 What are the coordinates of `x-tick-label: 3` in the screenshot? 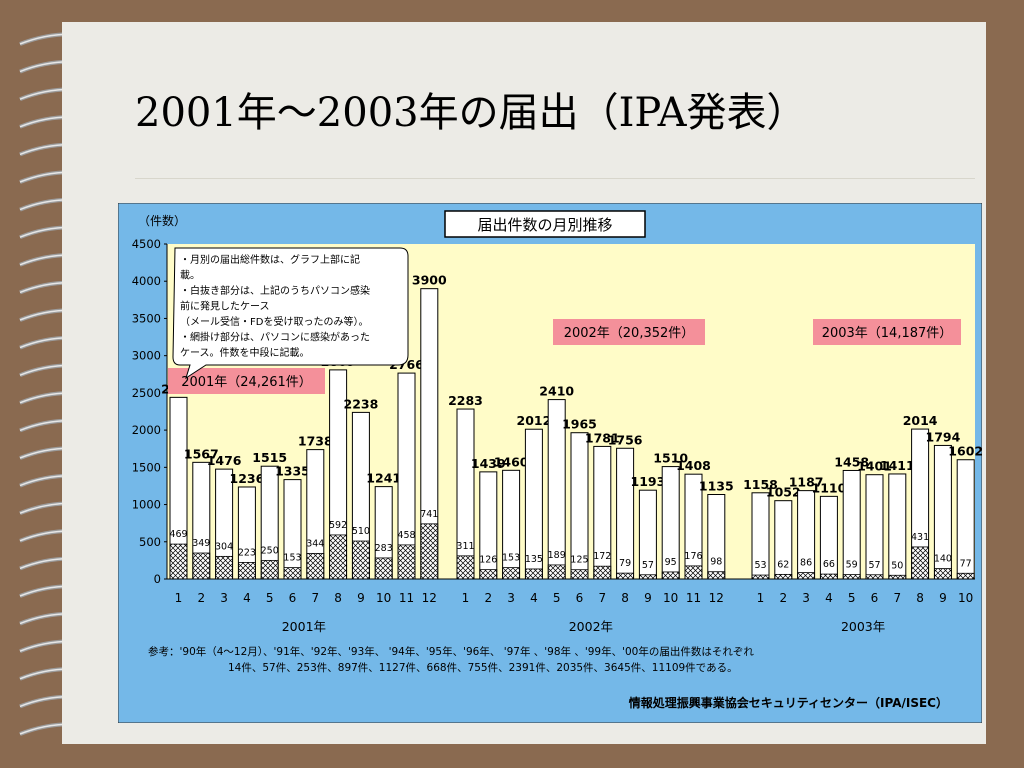 It's located at (511, 598).